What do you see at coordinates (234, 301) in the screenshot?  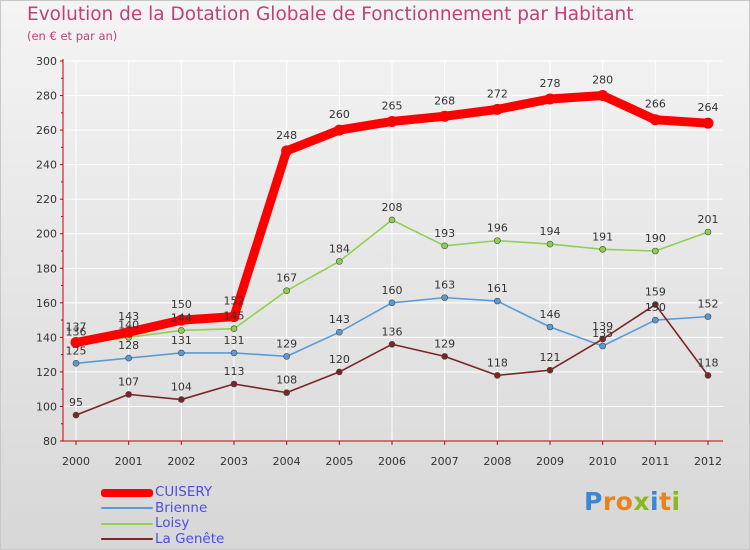 I see `data-label-cuisery: 152` at bounding box center [234, 301].